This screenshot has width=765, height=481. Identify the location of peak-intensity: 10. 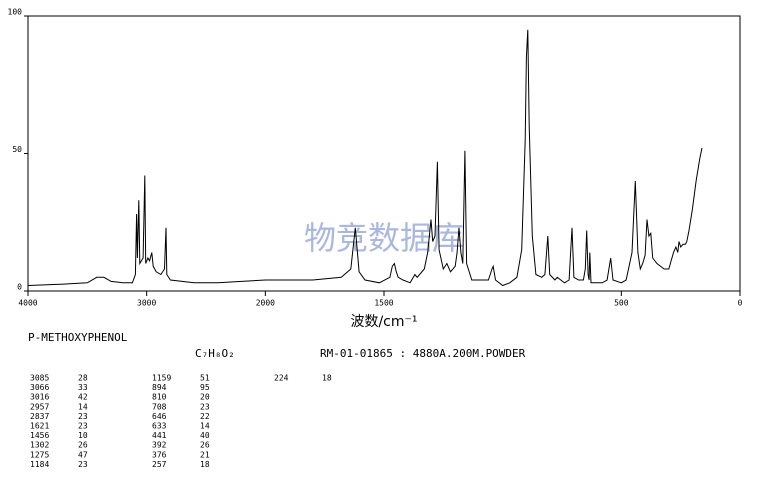
(83, 435).